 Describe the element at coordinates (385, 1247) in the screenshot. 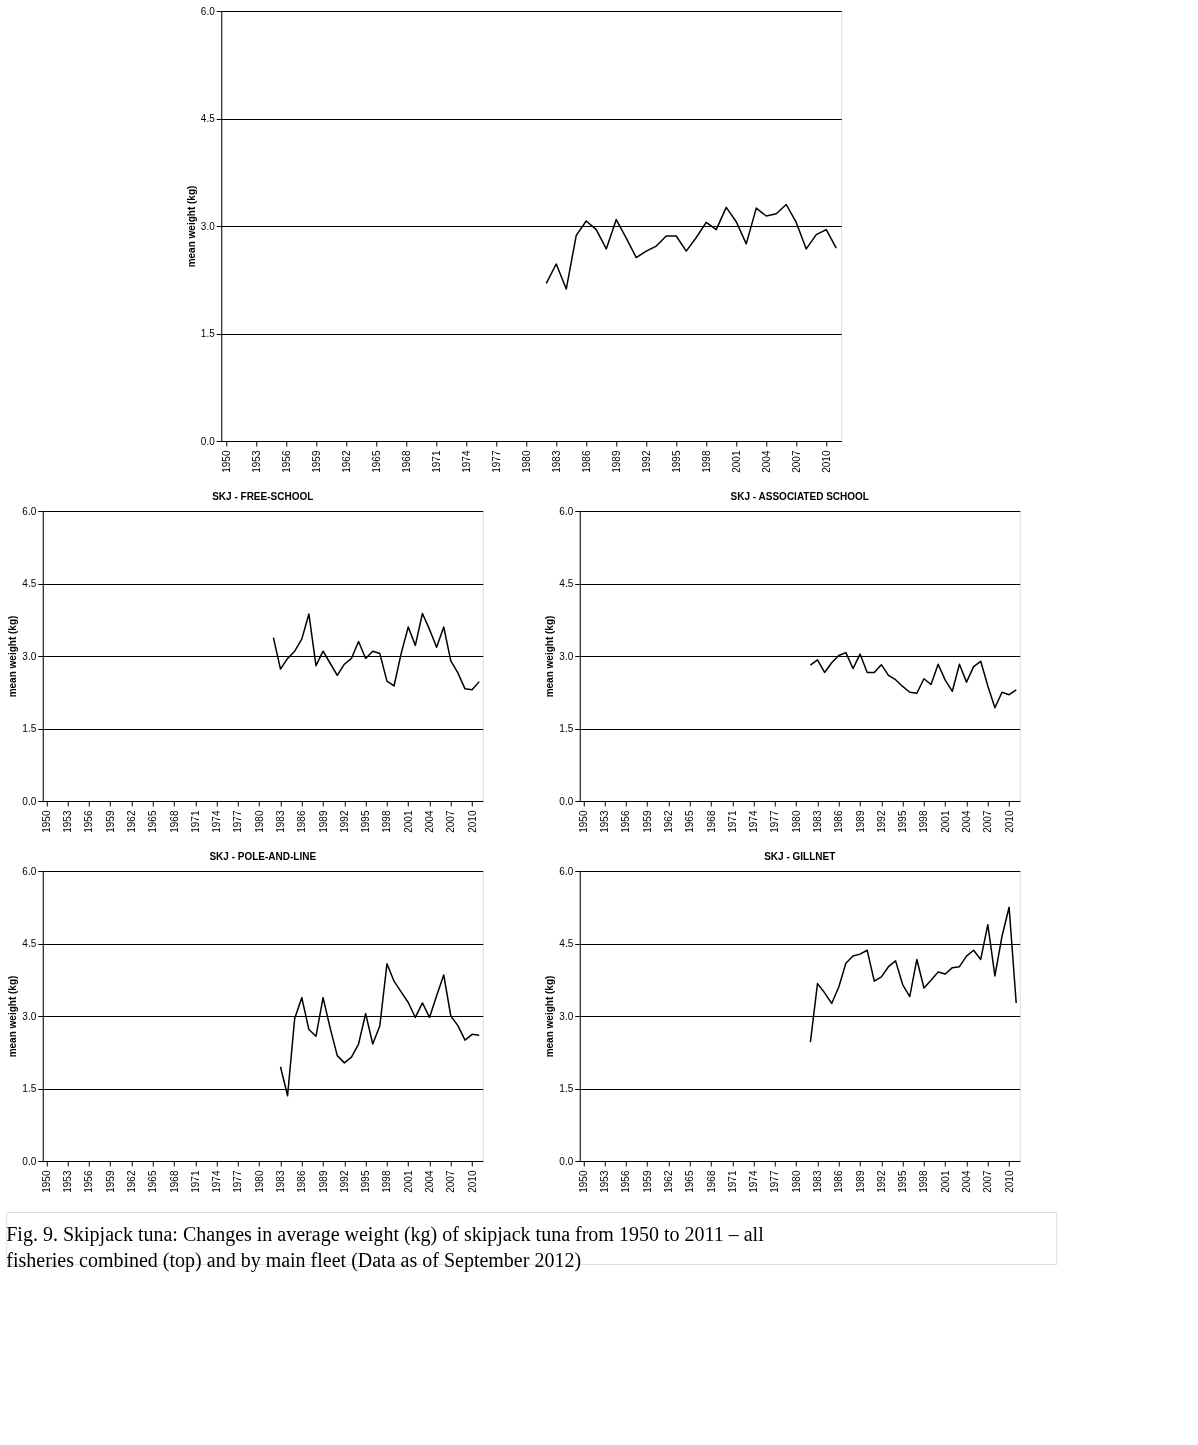

I see `caption: Fig. 9. Skipjack tuna: Changes in average weight (kg) of skipjack tuna from 1950 to 2011 – all fisheries combined (top) and by main fleet (Data as of September 2012)` at that location.